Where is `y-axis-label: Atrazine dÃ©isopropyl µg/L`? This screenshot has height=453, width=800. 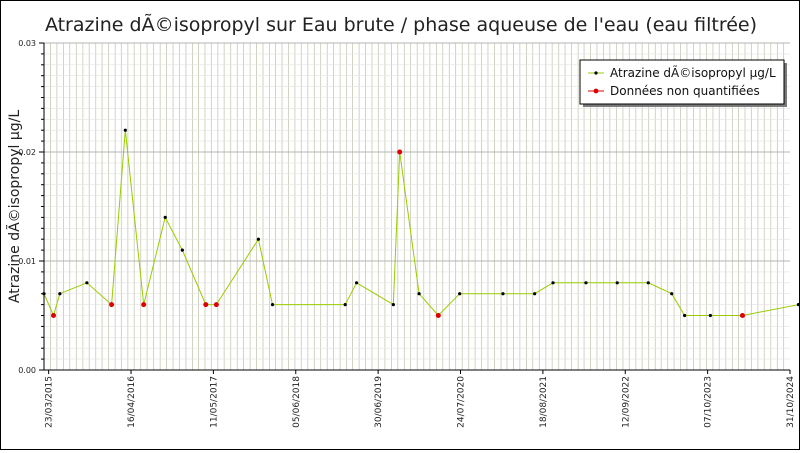
y-axis-label: Atrazine dÃ©isopropyl µg/L is located at coordinates (14, 206).